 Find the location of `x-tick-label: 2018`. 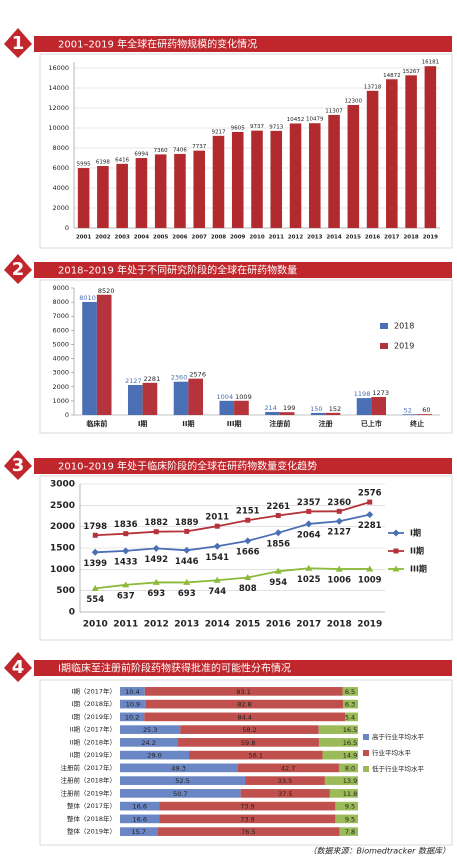

x-tick-label: 2018 is located at coordinates (410, 238).